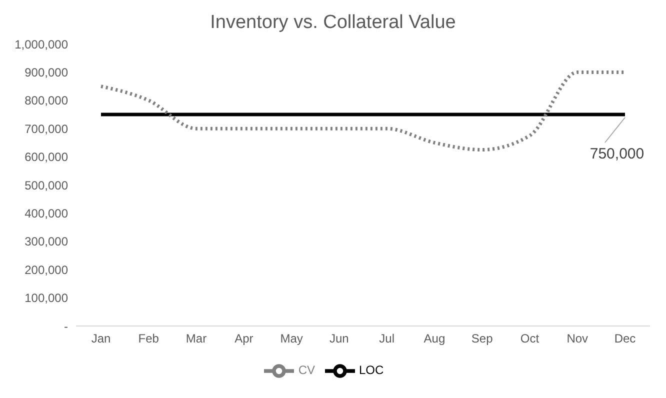 The width and height of the screenshot is (666, 398). What do you see at coordinates (46, 298) in the screenshot?
I see `y-tick-label: 100,000` at bounding box center [46, 298].